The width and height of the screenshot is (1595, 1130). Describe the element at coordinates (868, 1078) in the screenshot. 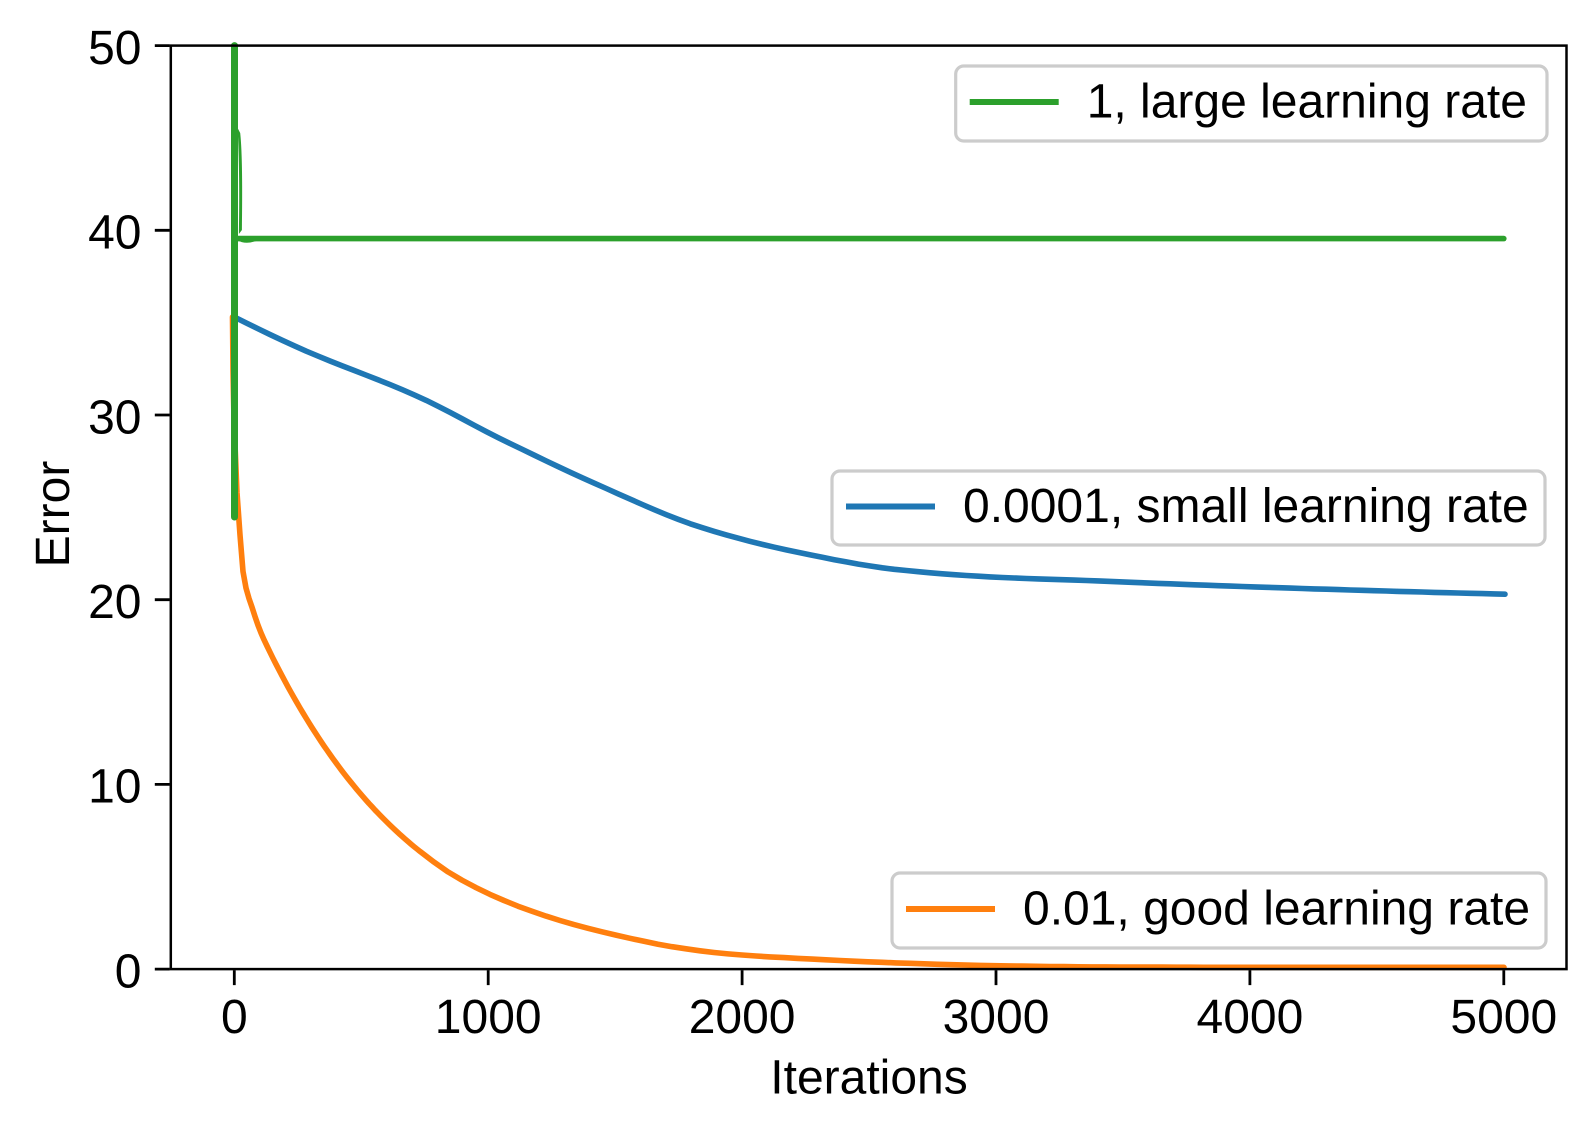

I see `svg-text: Iterations` at that location.